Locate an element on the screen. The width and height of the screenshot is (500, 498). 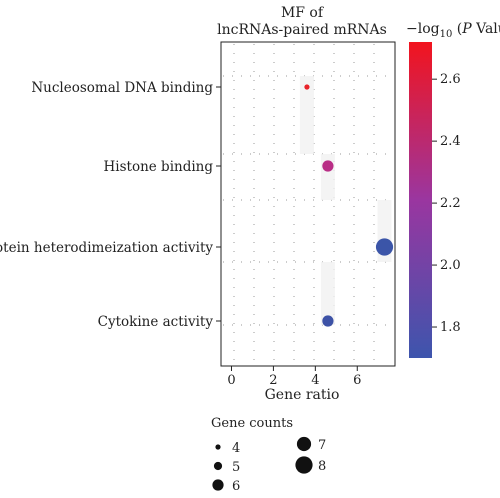
colorbar-tick-label: 2.6 is located at coordinates (450, 79).